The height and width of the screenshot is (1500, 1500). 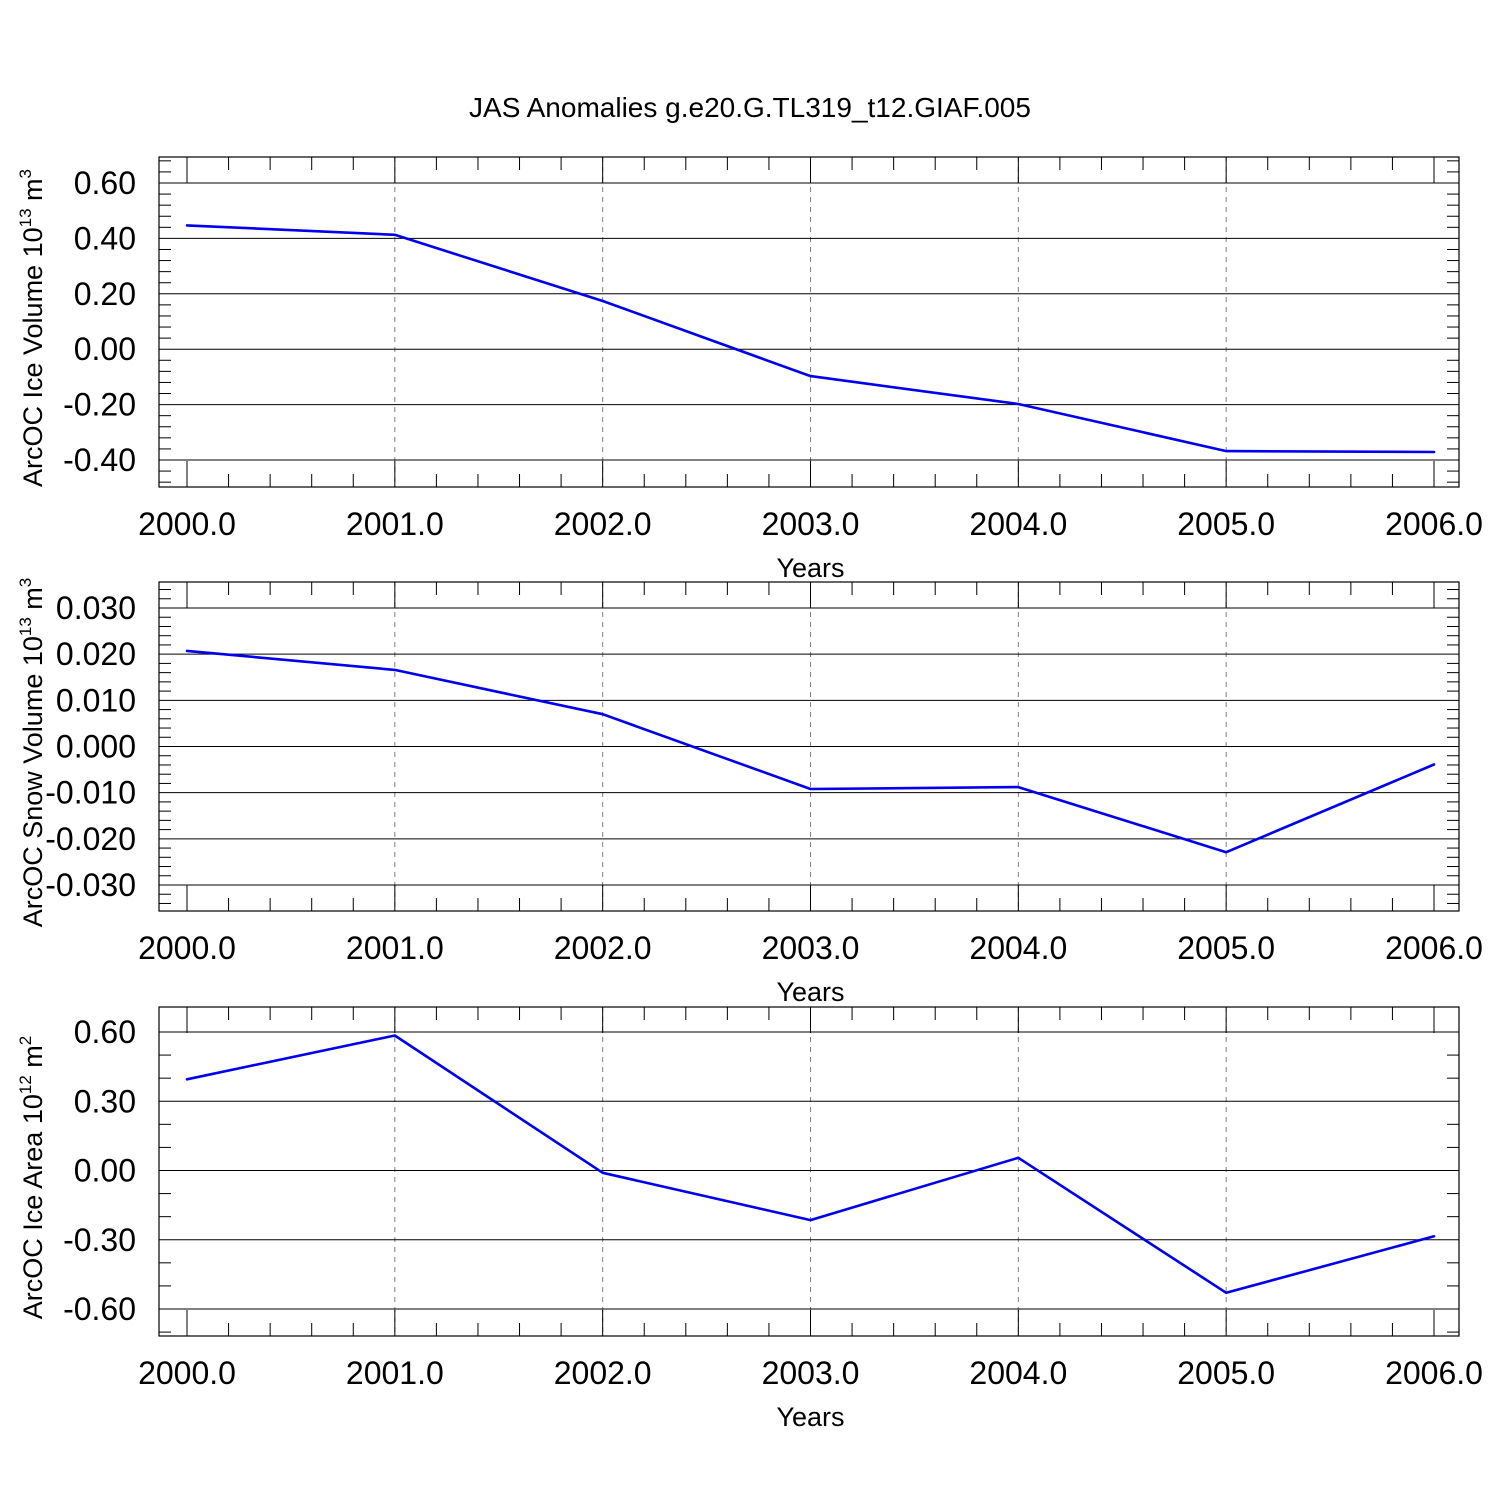 I want to click on y-axis-label: ArcOC Ice Volume 1013 m3, so click(x=32, y=328).